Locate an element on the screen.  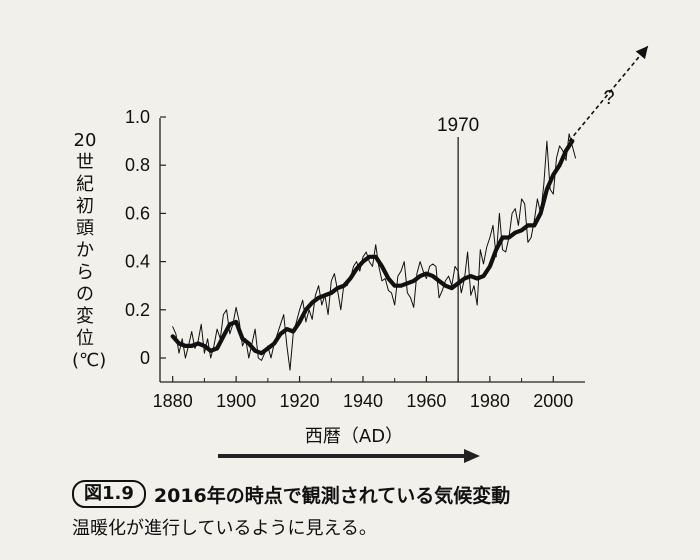
x-tick-label: 1960 is located at coordinates (426, 401).